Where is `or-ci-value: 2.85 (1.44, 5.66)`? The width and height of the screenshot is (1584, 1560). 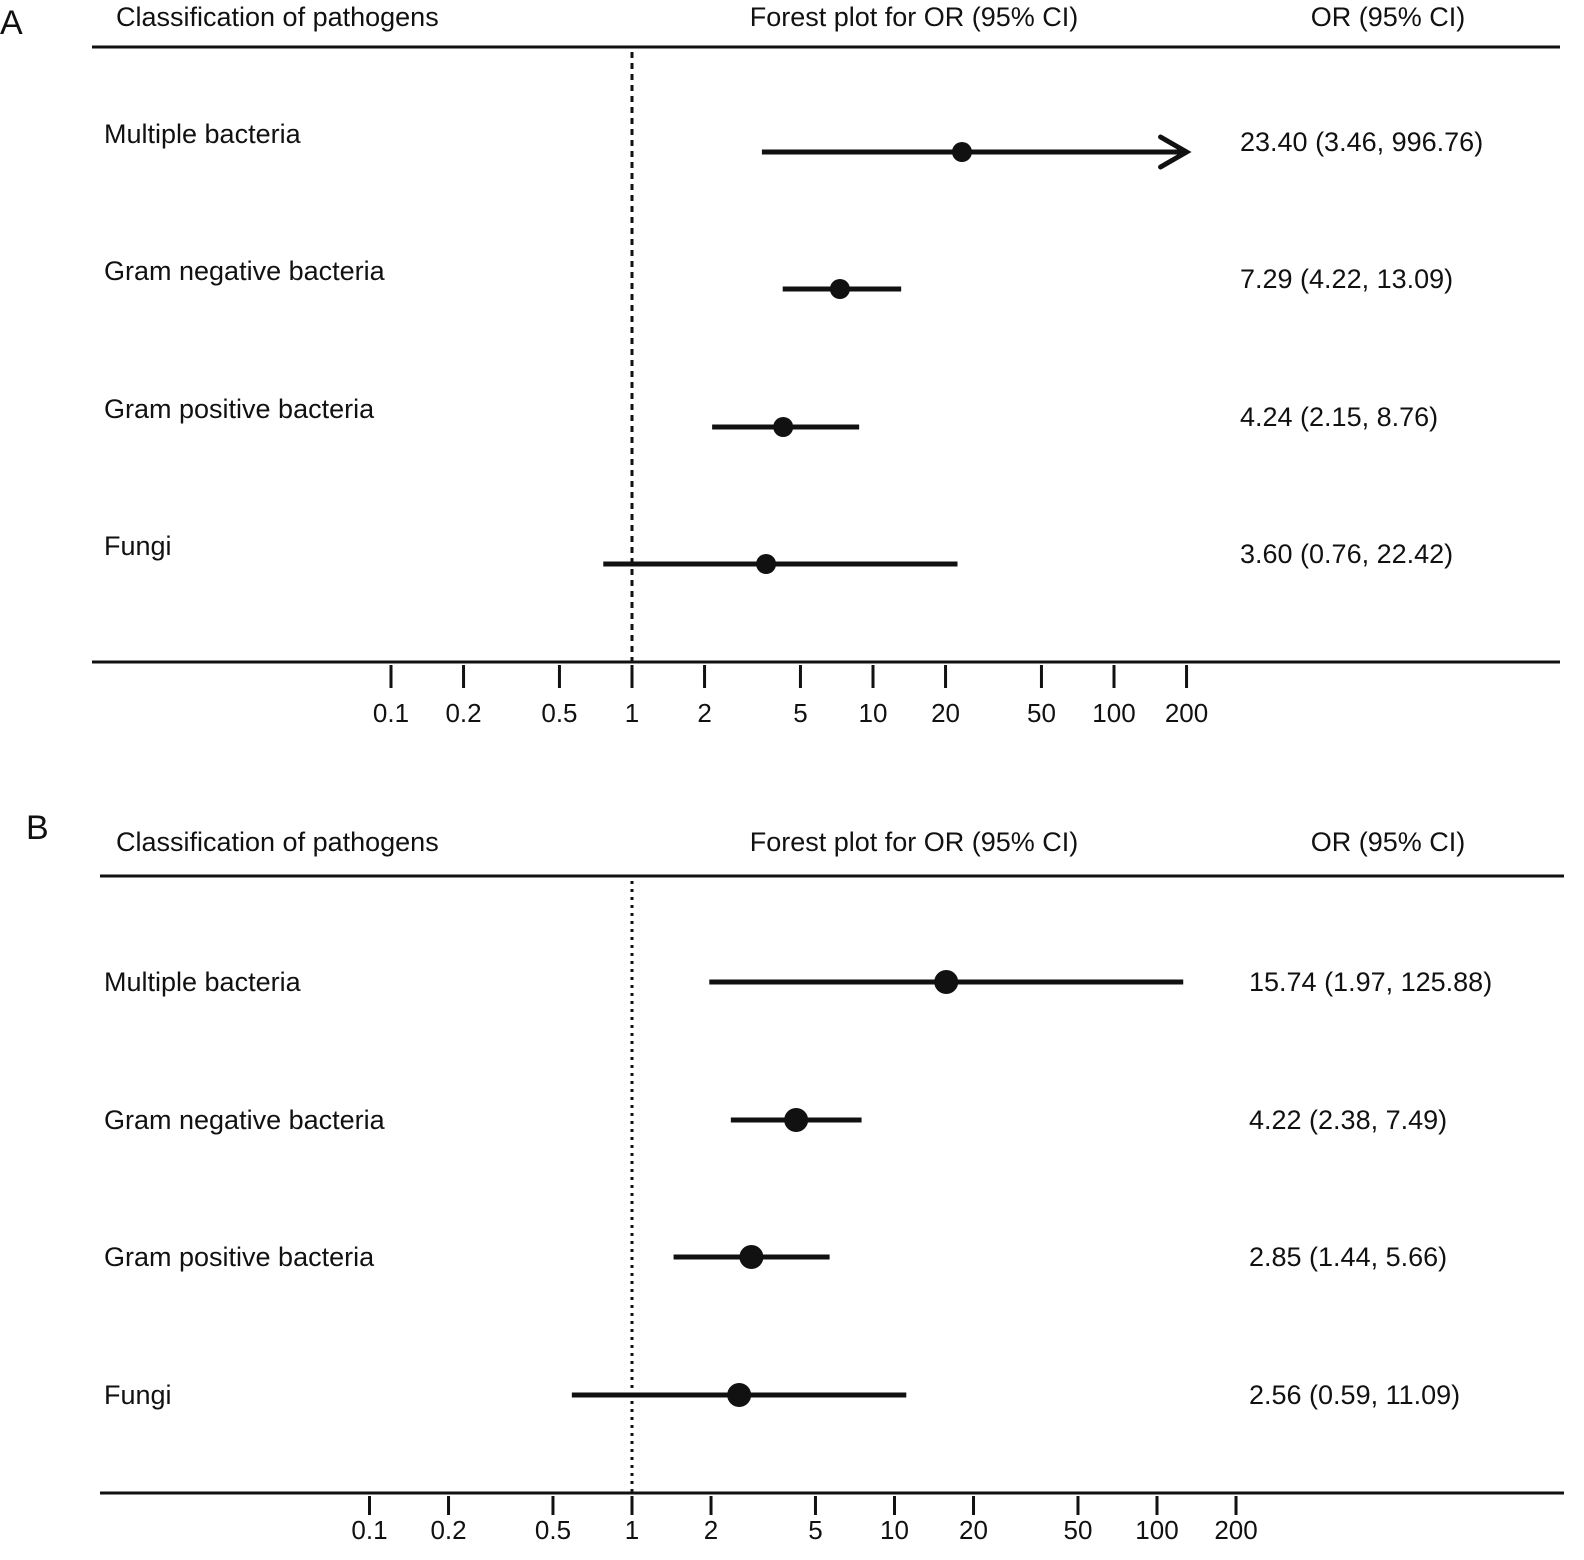 or-ci-value: 2.85 (1.44, 5.66) is located at coordinates (1348, 1257).